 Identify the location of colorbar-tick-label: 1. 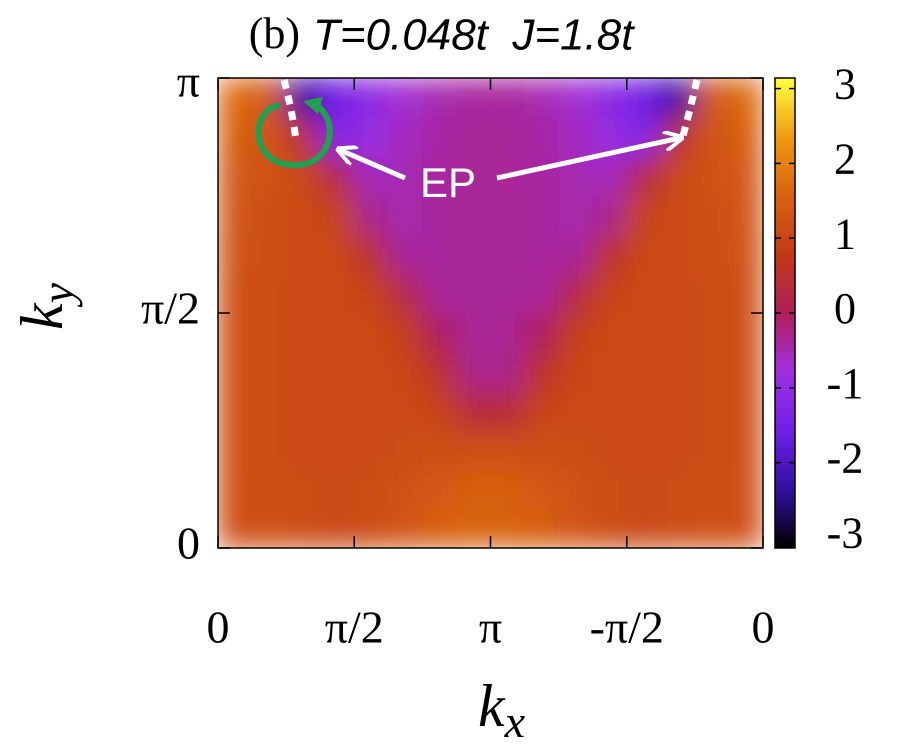
(845, 233).